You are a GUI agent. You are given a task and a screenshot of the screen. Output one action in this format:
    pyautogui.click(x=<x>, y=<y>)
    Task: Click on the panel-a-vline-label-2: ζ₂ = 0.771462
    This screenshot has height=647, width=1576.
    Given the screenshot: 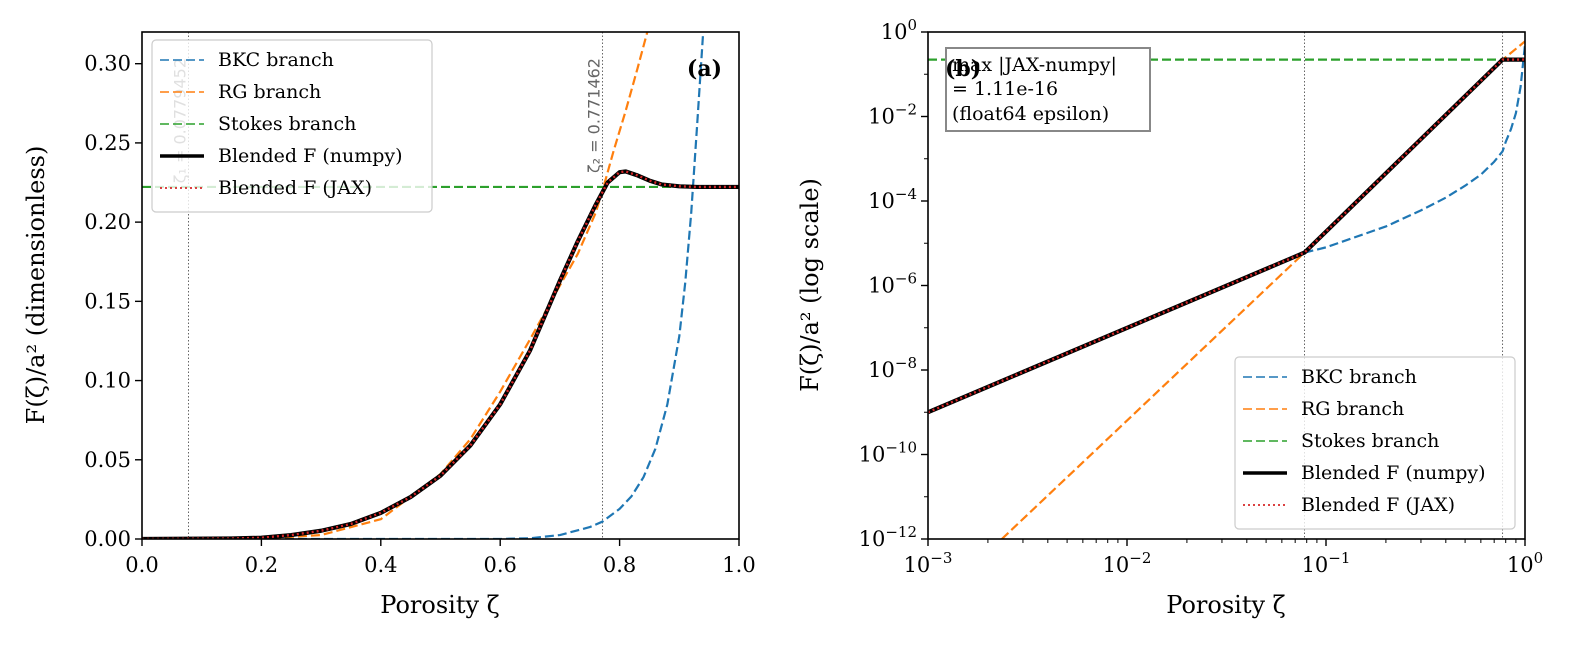 What is the action you would take?
    pyautogui.click(x=594, y=115)
    